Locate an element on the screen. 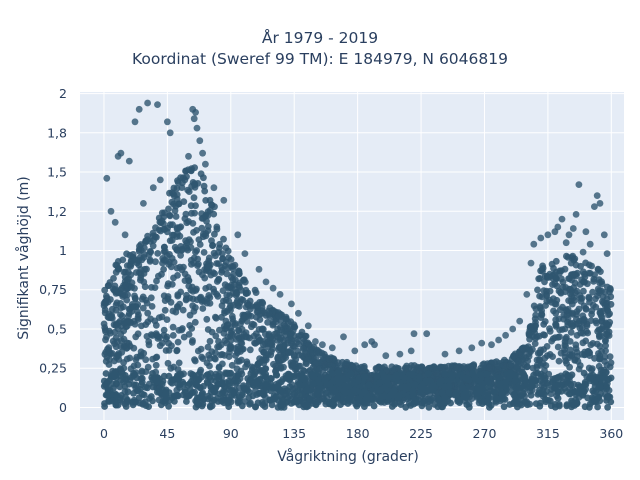 Image resolution: width=640 pixels, height=480 pixels. y-tick-label: 1,8 is located at coordinates (57, 132).